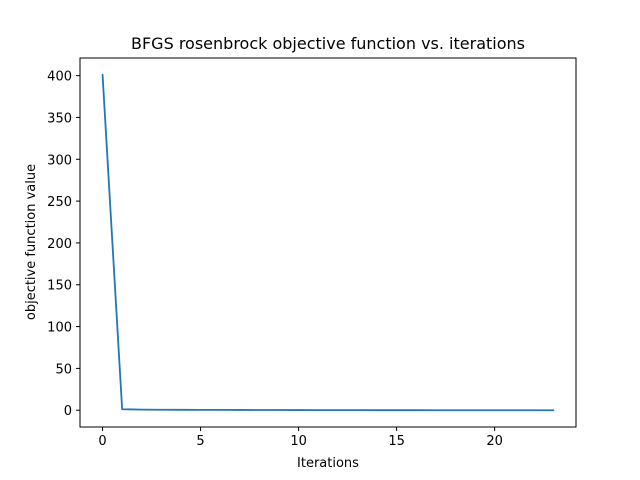  What do you see at coordinates (59, 286) in the screenshot?
I see `y-tick-label: 150` at bounding box center [59, 286].